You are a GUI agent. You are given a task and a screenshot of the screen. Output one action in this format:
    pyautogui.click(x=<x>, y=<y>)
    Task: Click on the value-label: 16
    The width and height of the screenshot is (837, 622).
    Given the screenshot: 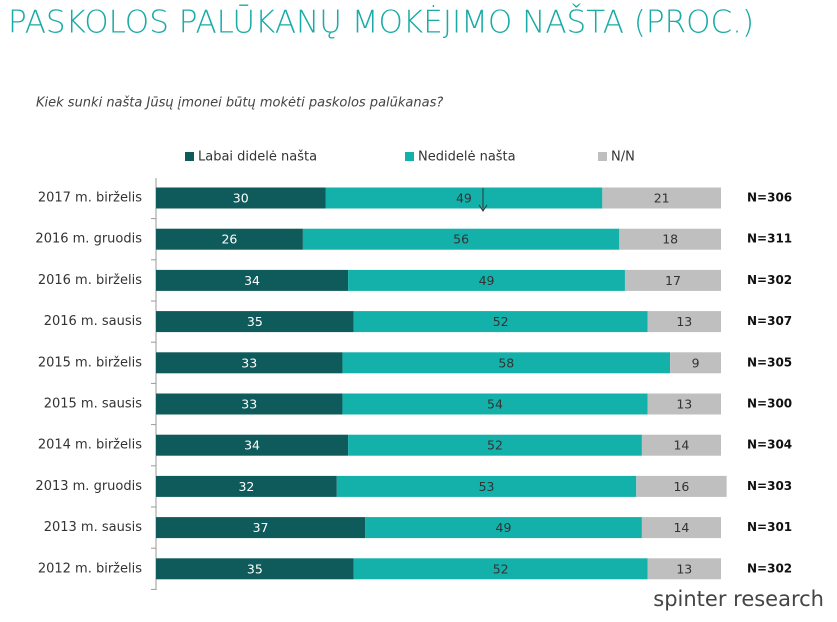 What is the action you would take?
    pyautogui.click(x=681, y=486)
    